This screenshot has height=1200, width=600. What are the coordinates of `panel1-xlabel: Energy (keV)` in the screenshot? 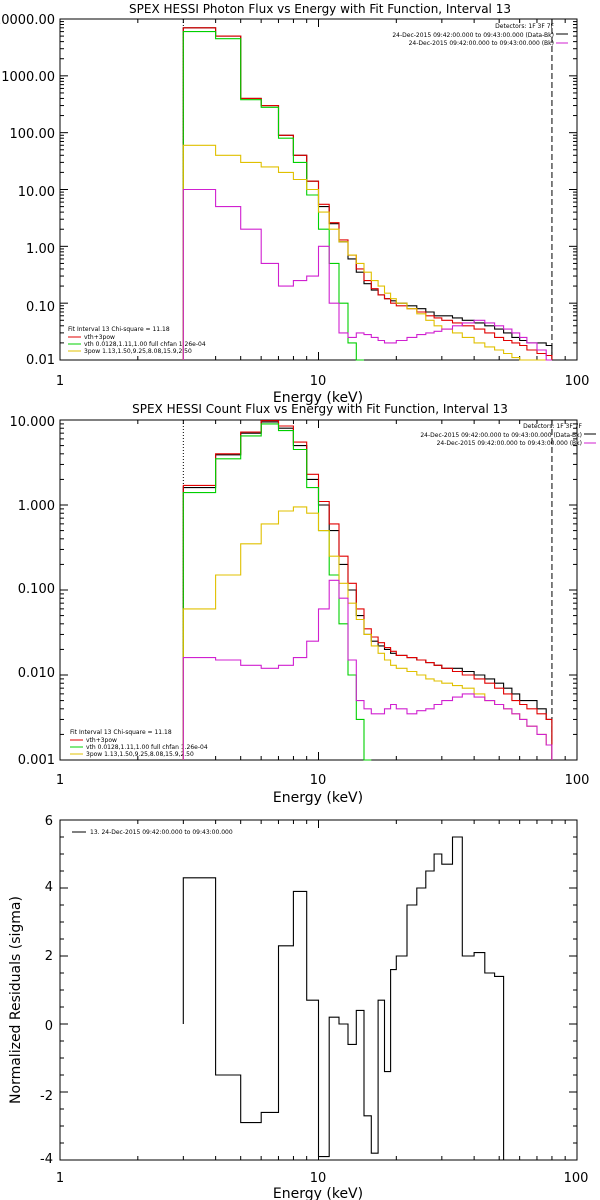 It's located at (318, 398).